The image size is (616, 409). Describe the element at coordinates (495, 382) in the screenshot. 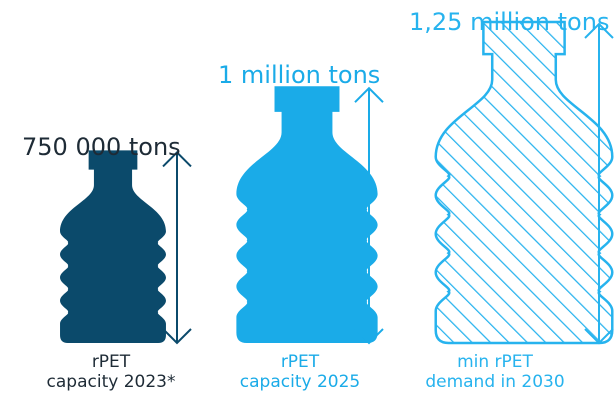

I see `category-label-line: demand in 2030` at that location.